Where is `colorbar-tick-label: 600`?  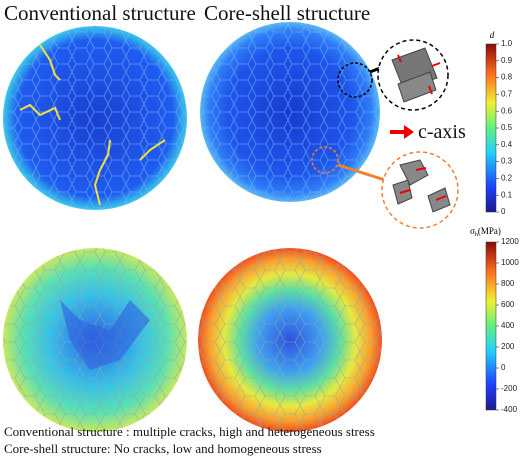
colorbar-tick-label: 600 is located at coordinates (508, 304).